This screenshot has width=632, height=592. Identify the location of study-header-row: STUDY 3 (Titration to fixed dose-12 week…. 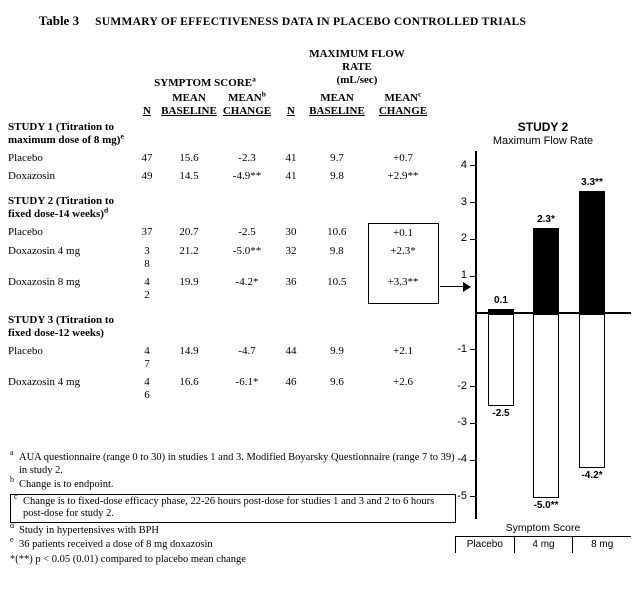
(223, 323).